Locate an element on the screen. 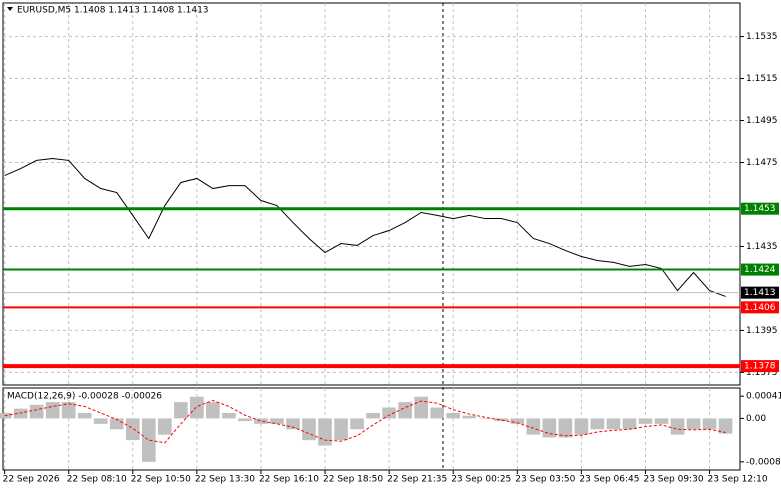  x-tick-label: 23 Sep 03:50 is located at coordinates (545, 480).